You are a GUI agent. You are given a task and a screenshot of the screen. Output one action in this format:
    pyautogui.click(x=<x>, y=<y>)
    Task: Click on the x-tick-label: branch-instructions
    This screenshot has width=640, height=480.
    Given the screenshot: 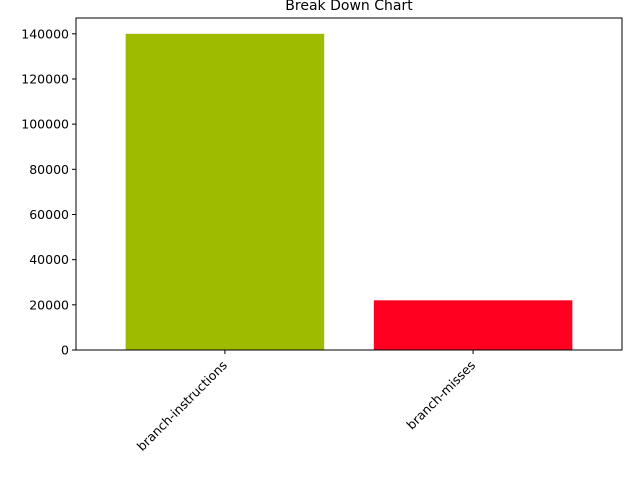 What is the action you would take?
    pyautogui.click(x=182, y=406)
    